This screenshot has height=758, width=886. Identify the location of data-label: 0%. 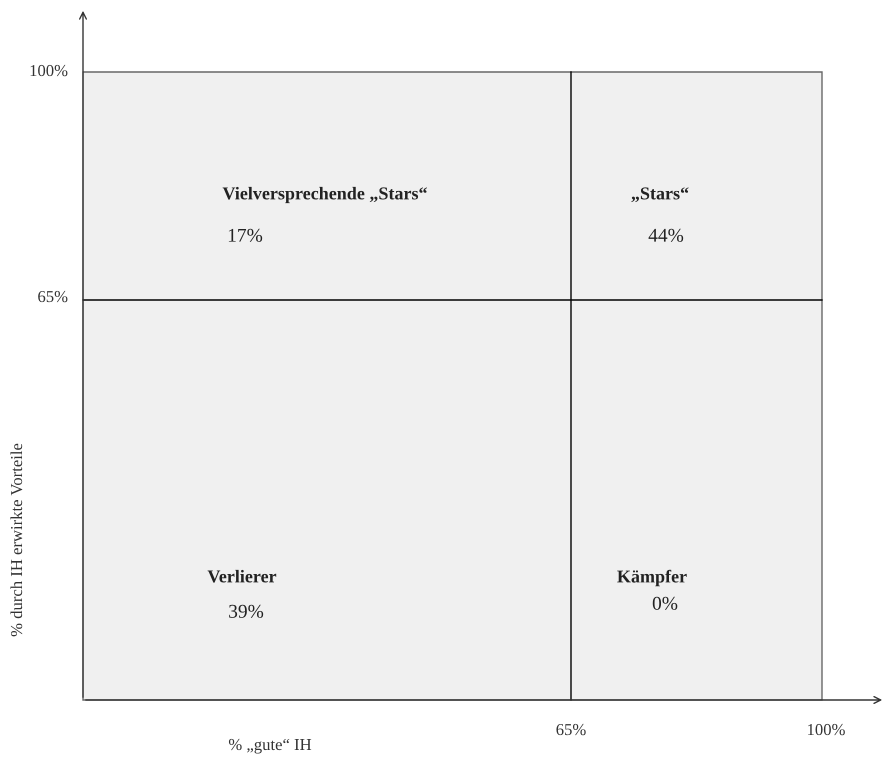
(665, 603).